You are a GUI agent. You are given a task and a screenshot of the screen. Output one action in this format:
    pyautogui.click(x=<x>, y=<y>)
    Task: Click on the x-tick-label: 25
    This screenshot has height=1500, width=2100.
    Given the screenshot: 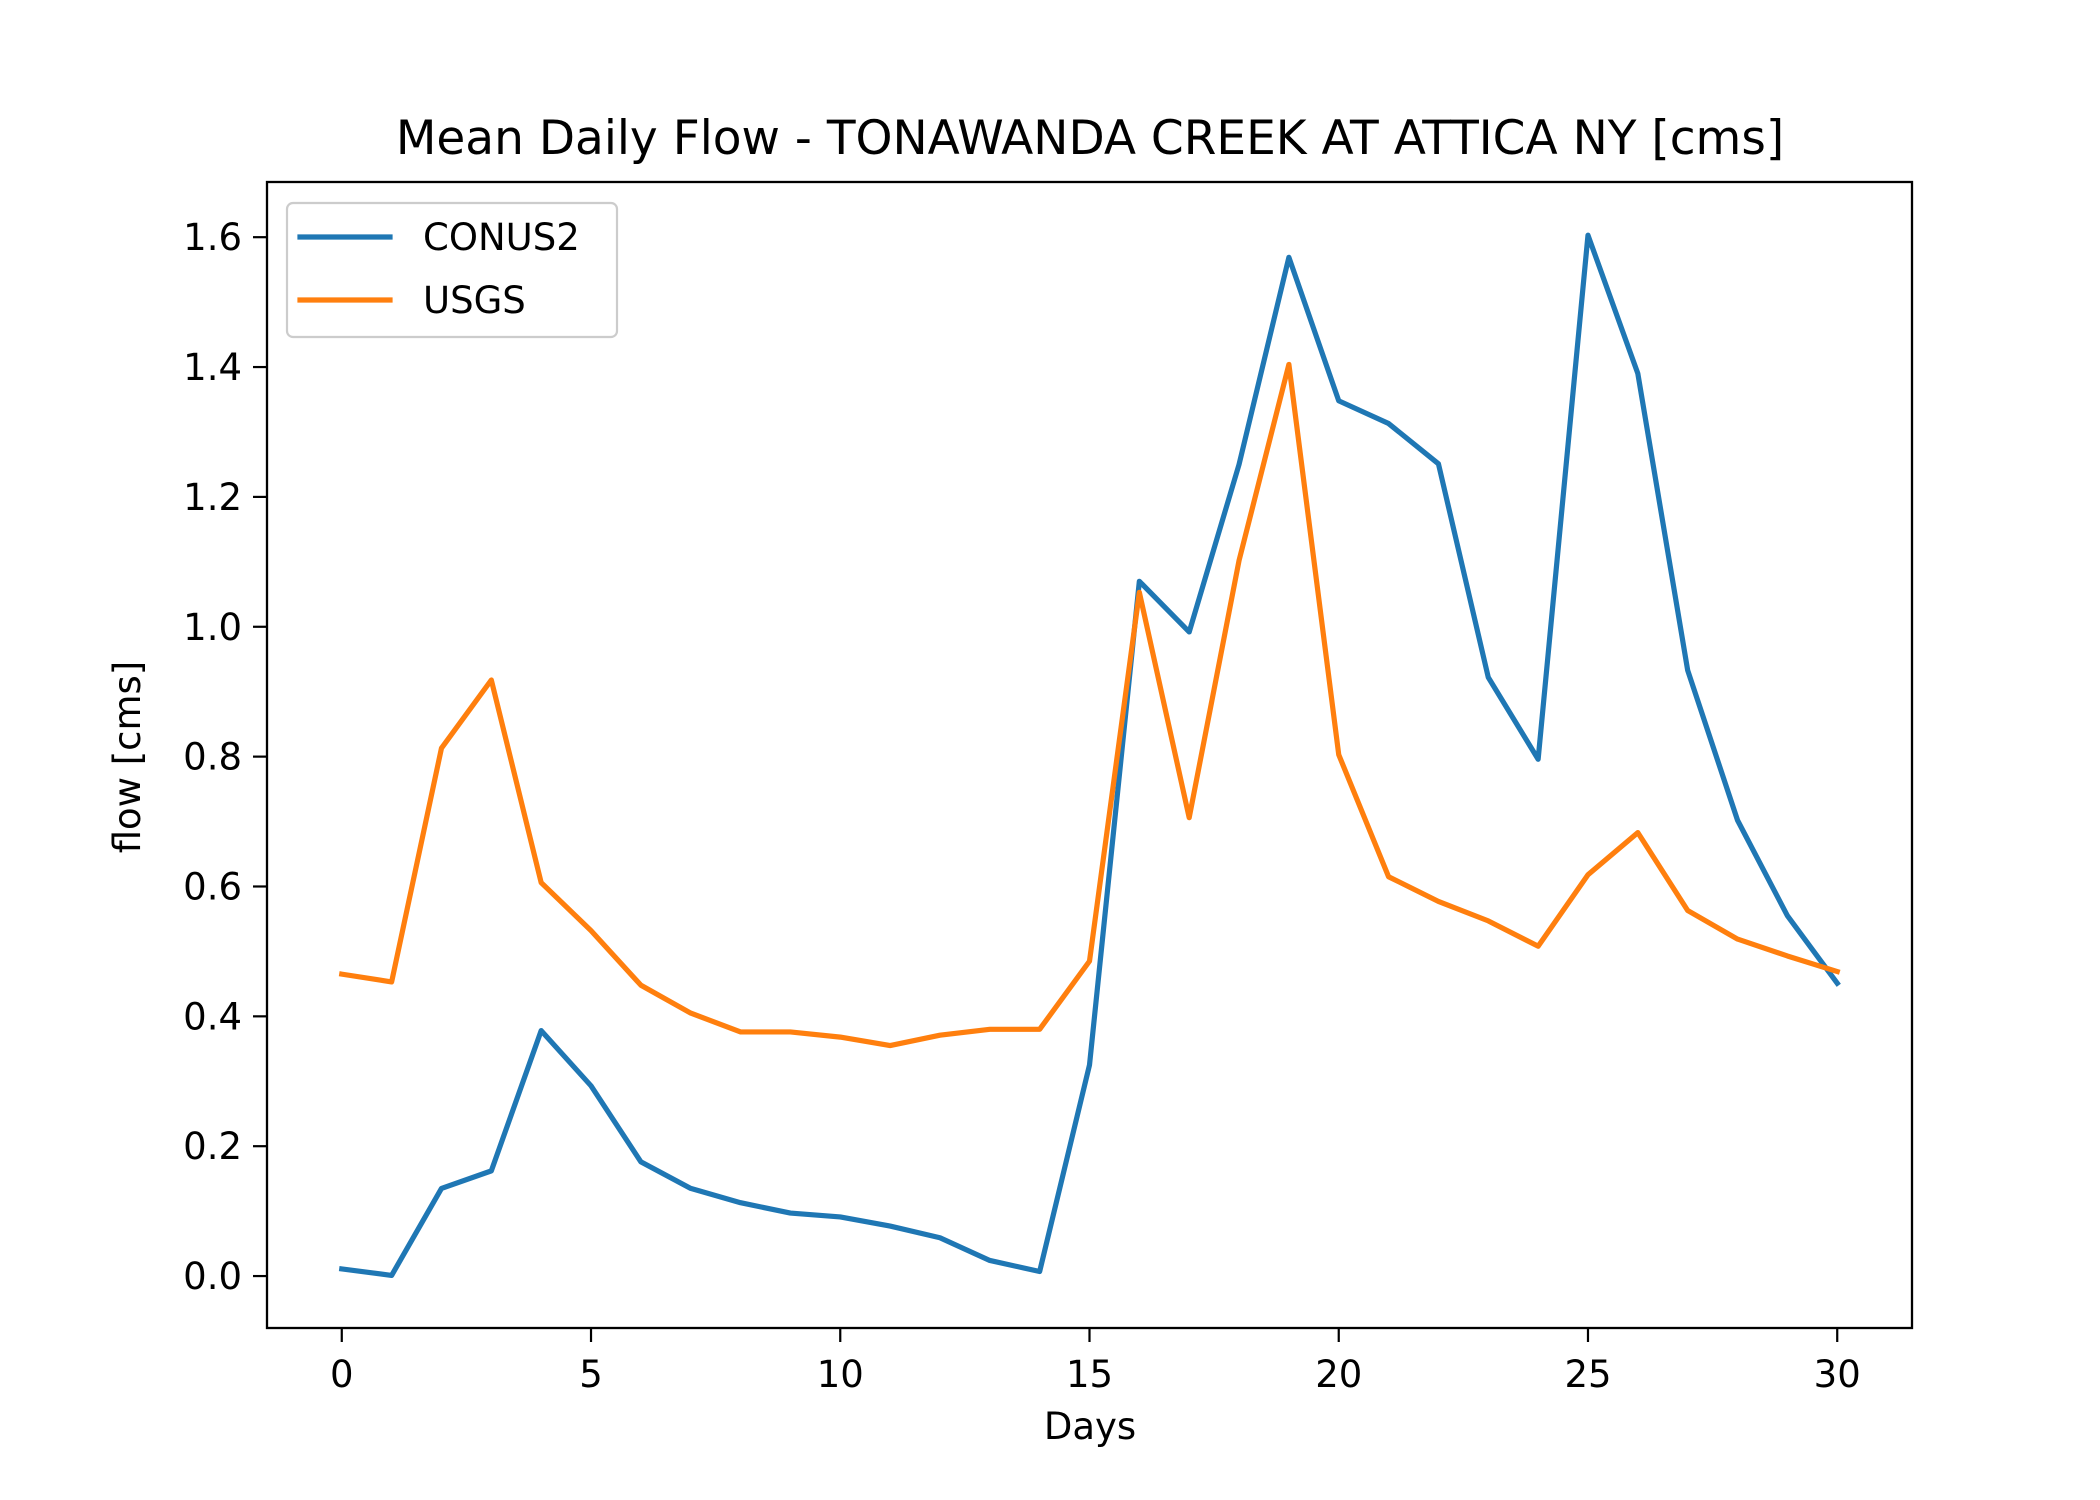 What is the action you would take?
    pyautogui.click(x=1587, y=1374)
    